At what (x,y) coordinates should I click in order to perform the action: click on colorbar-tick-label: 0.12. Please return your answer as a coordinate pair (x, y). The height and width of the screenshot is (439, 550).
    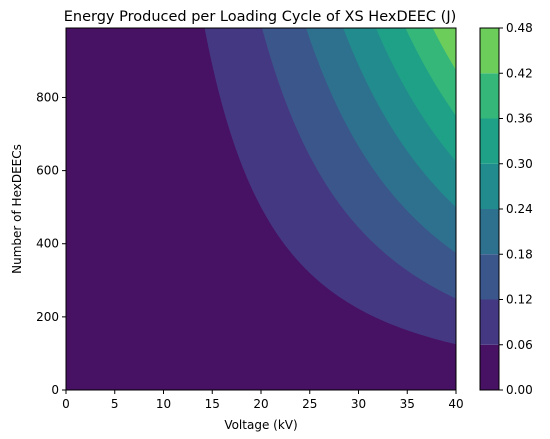
    Looking at the image, I should click on (519, 300).